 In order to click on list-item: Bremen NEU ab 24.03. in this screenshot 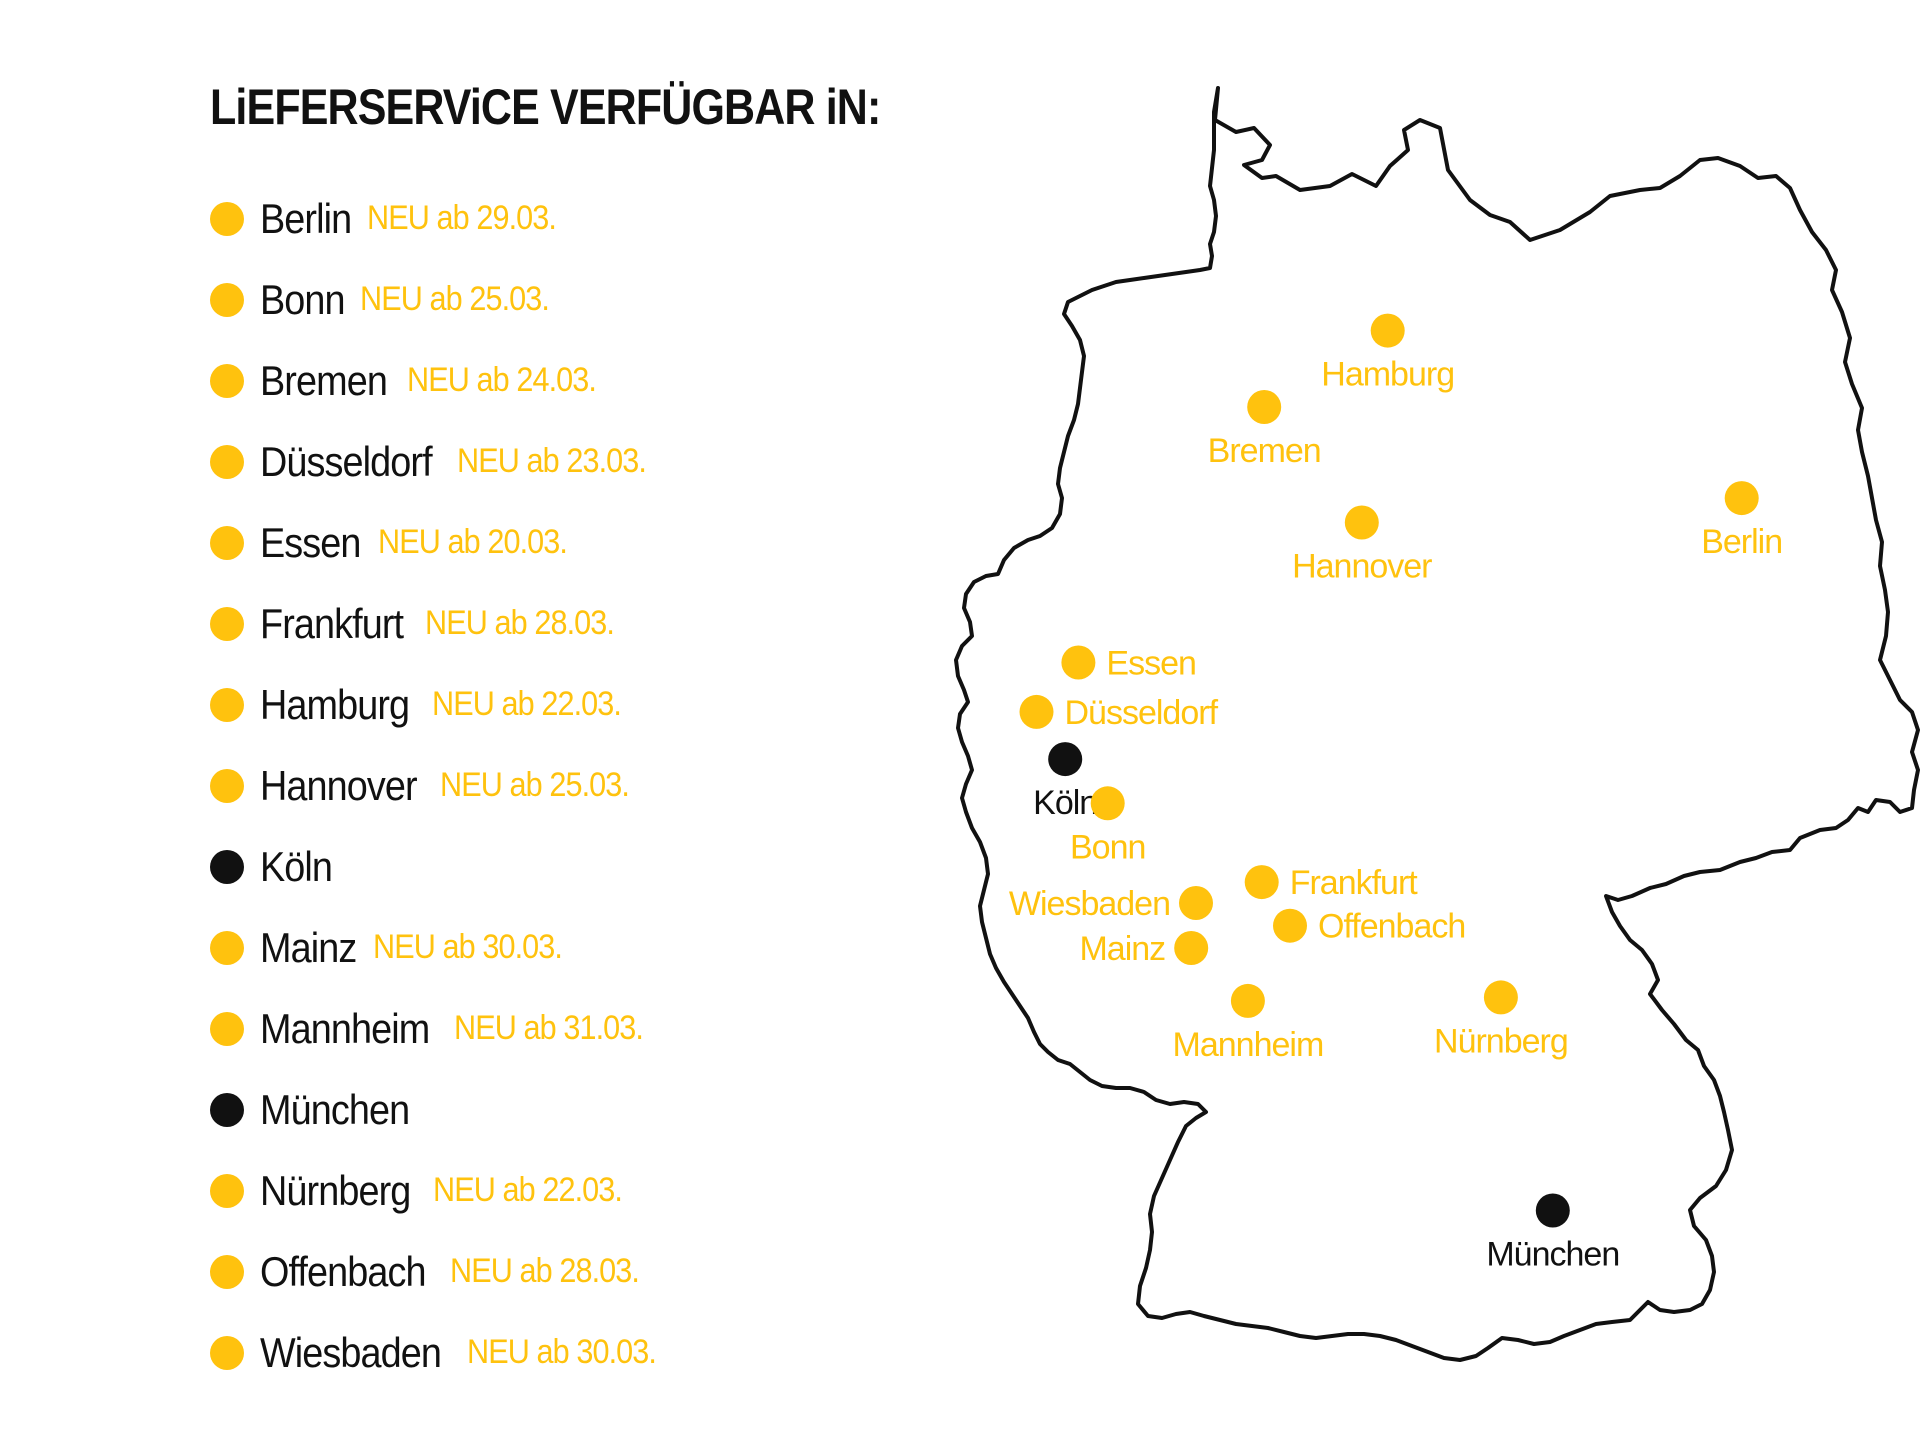, I will do `click(443, 380)`.